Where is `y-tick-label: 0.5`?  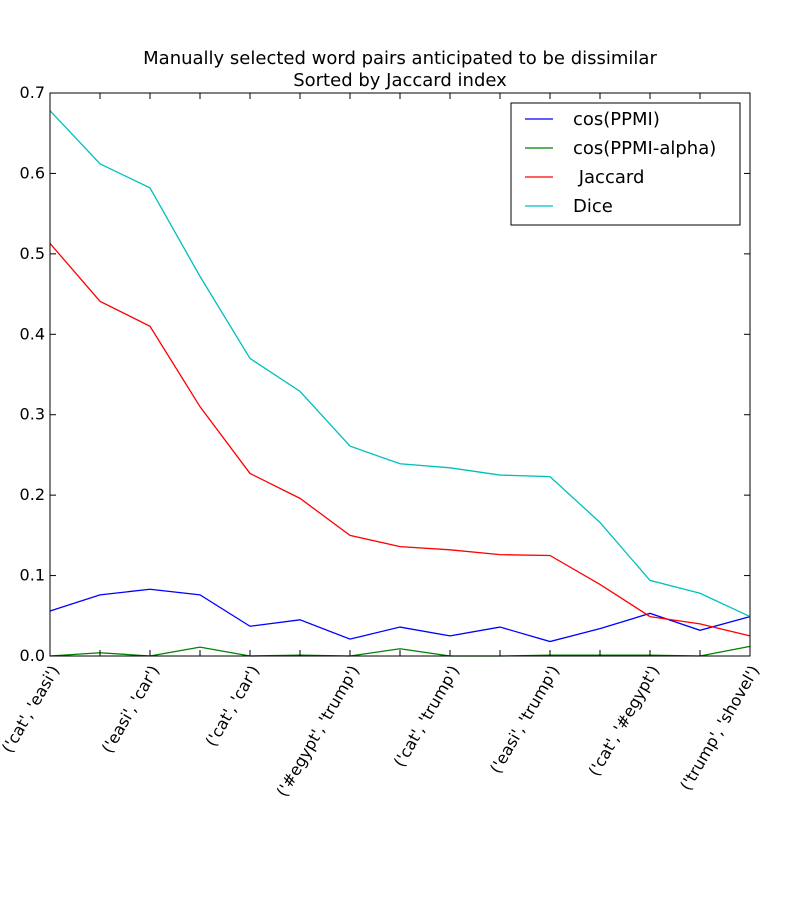 y-tick-label: 0.5 is located at coordinates (32, 253).